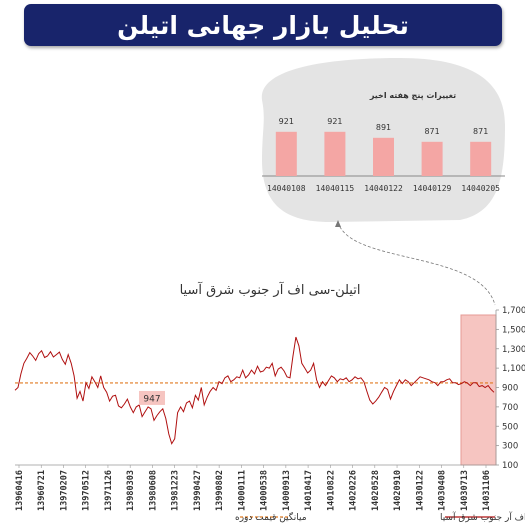  Describe the element at coordinates (270, 289) in the screenshot. I see `main-chart-title: اتیلن-سی اف آر جنوب شرق آسیا` at that location.